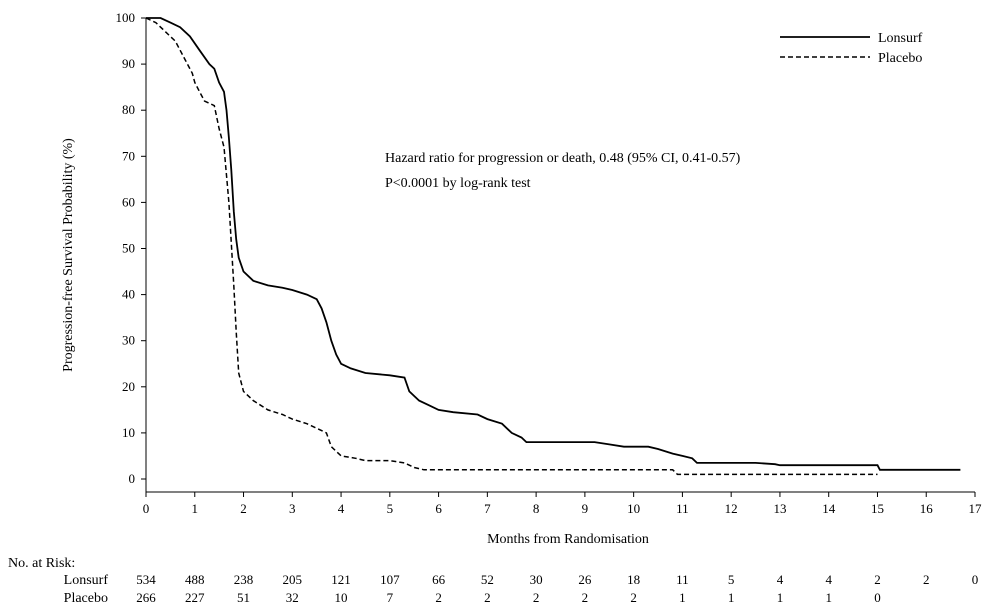 The height and width of the screenshot is (614, 989). Describe the element at coordinates (536, 508) in the screenshot. I see `x-tick-label: 8` at that location.